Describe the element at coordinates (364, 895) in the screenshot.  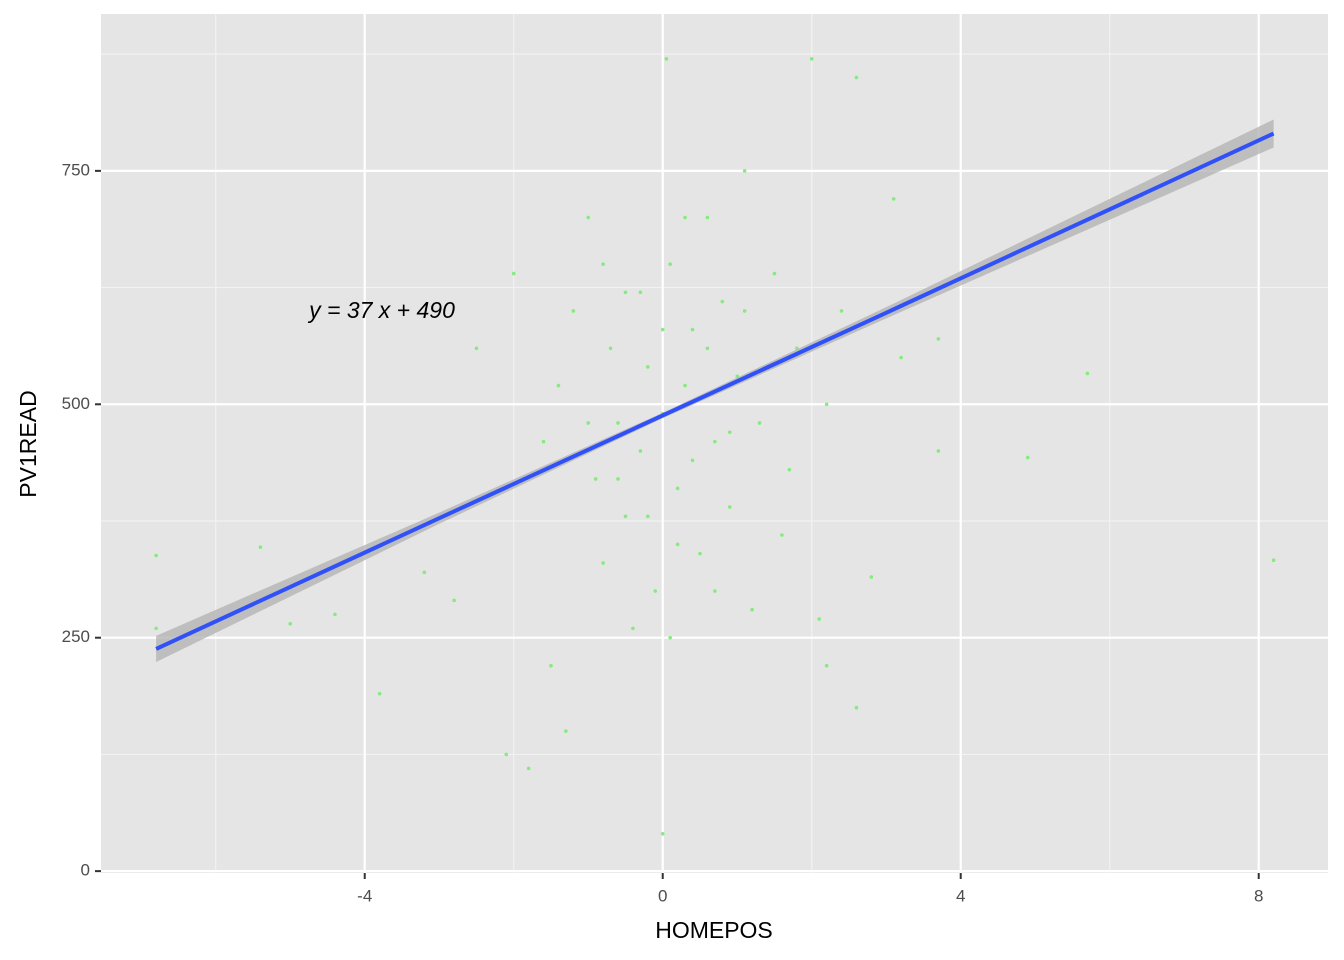
I see `x-tick-label: -4` at that location.